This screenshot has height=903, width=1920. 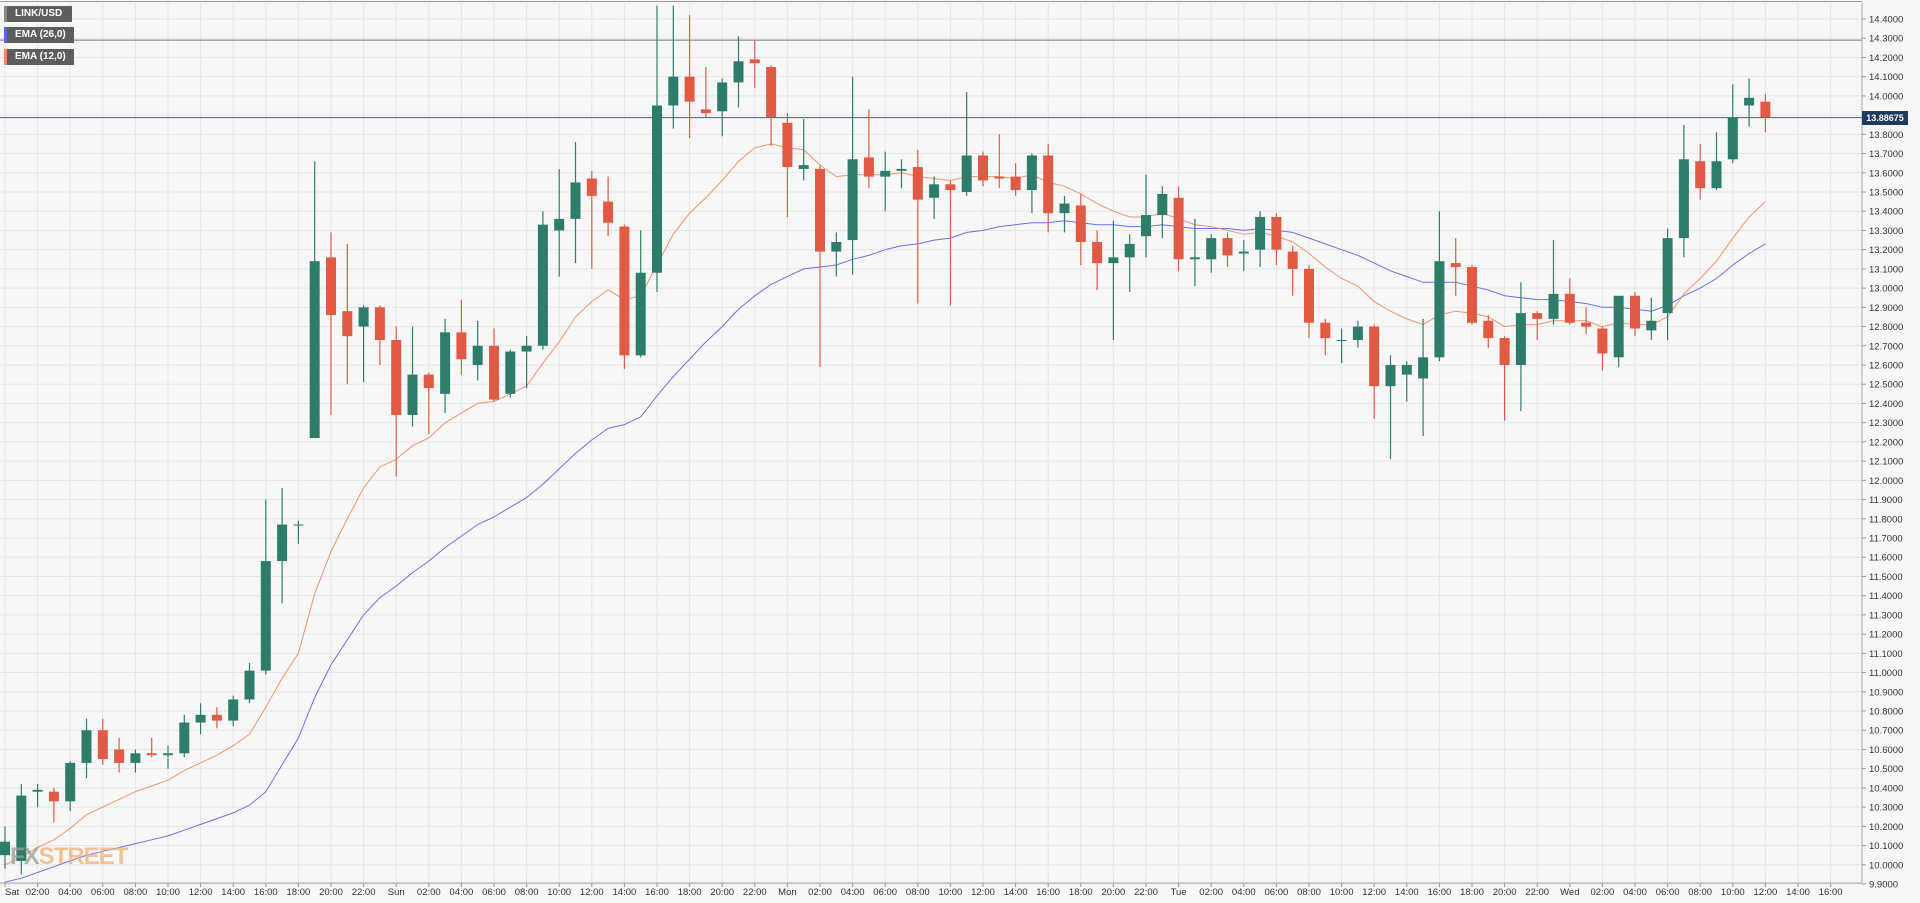 What do you see at coordinates (39, 35) in the screenshot?
I see `legend-ema-slow-badge: EMA (26,0)` at bounding box center [39, 35].